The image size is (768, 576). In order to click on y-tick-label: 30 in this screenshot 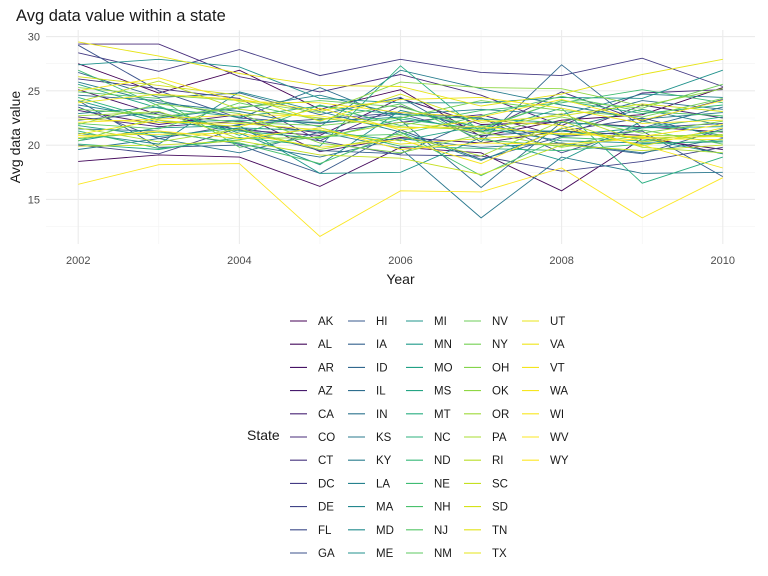, I will do `click(34, 38)`.